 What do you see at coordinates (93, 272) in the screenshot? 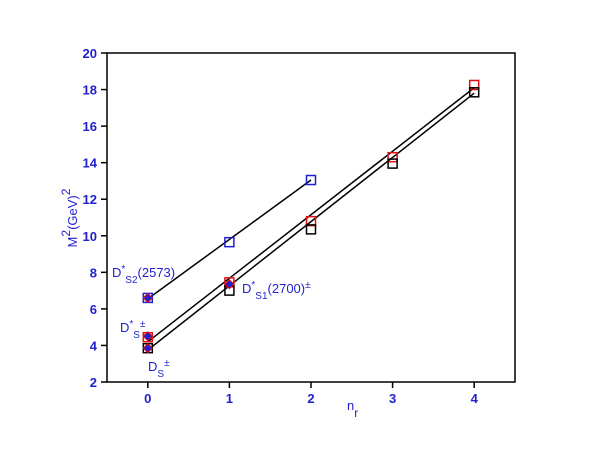
I see `y-tick-label: 8` at bounding box center [93, 272].